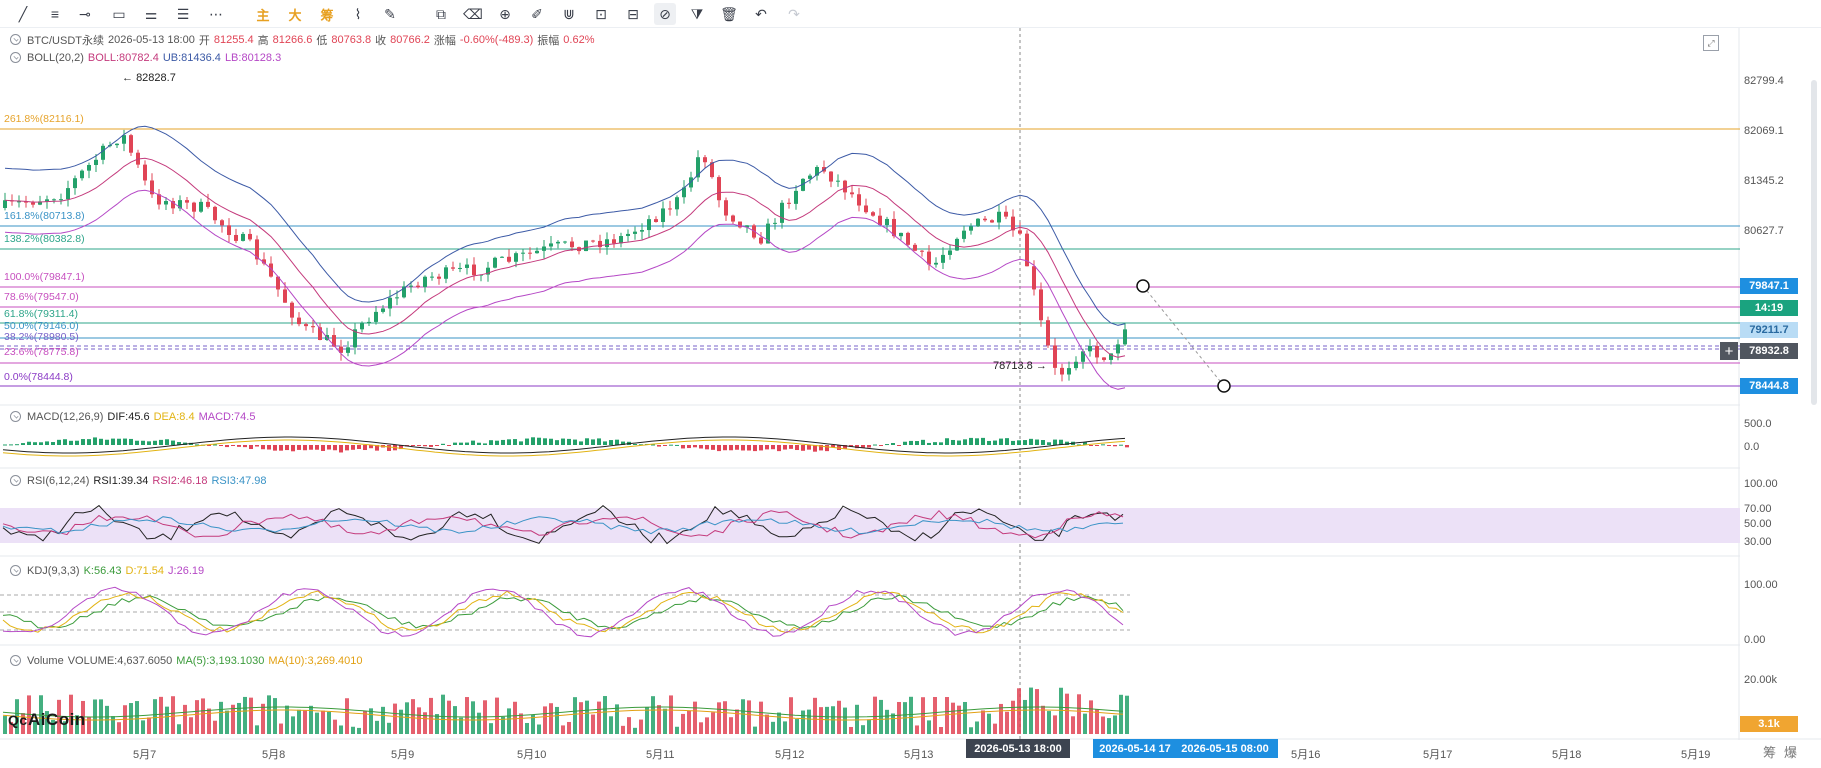 This screenshot has height=768, width=1821. What do you see at coordinates (85, 13) in the screenshot?
I see `ray-tool-icon: ⊸` at bounding box center [85, 13].